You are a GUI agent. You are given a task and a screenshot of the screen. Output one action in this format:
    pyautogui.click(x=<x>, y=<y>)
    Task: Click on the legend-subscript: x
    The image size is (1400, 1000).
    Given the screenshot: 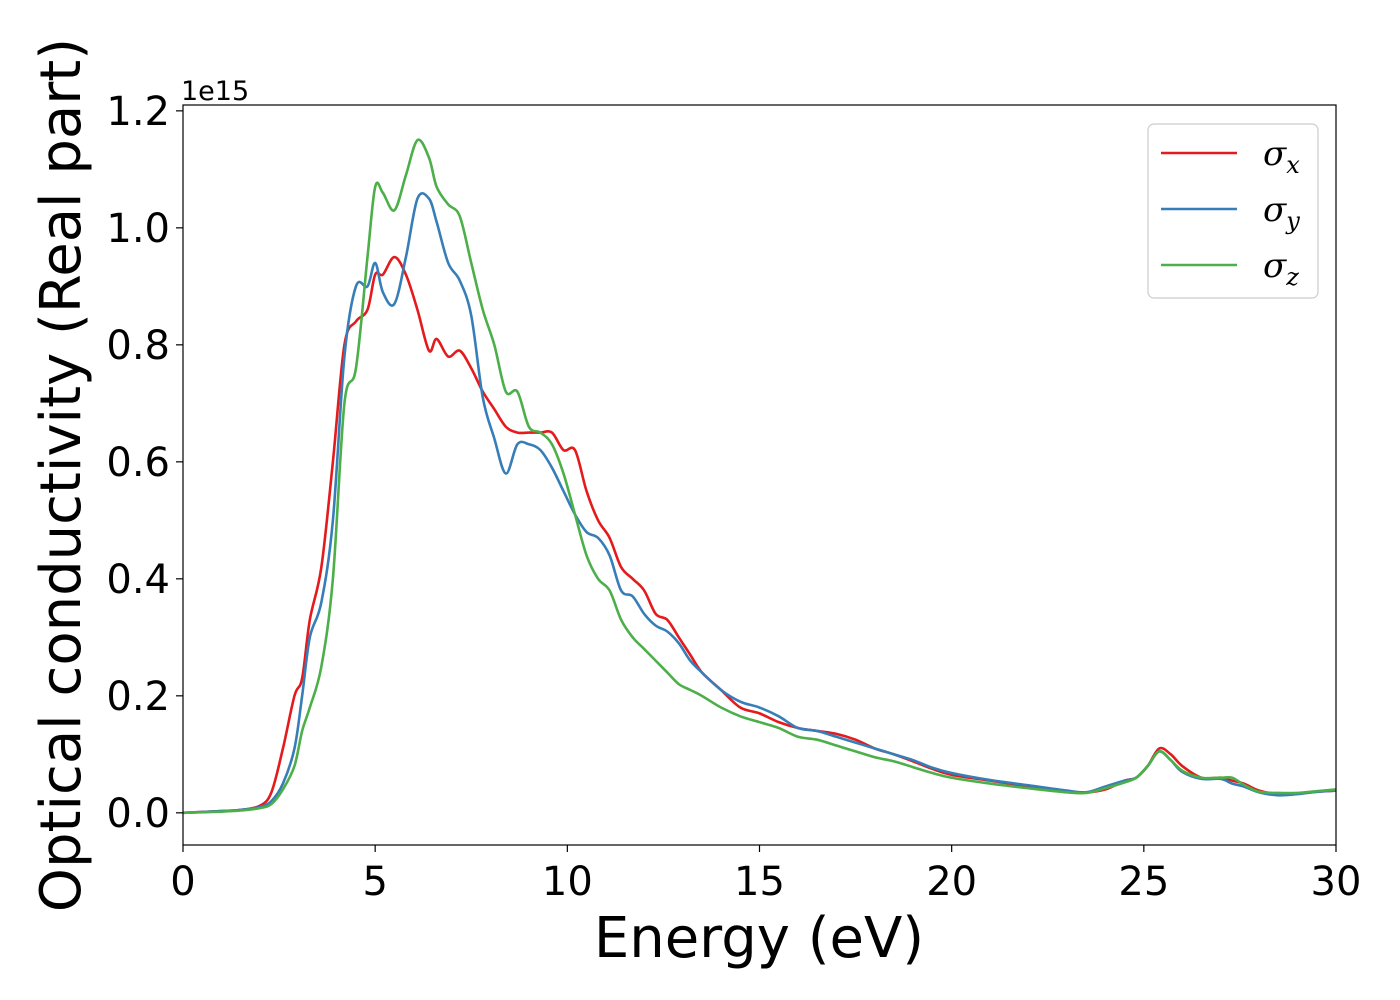 What is the action you would take?
    pyautogui.click(x=1293, y=165)
    